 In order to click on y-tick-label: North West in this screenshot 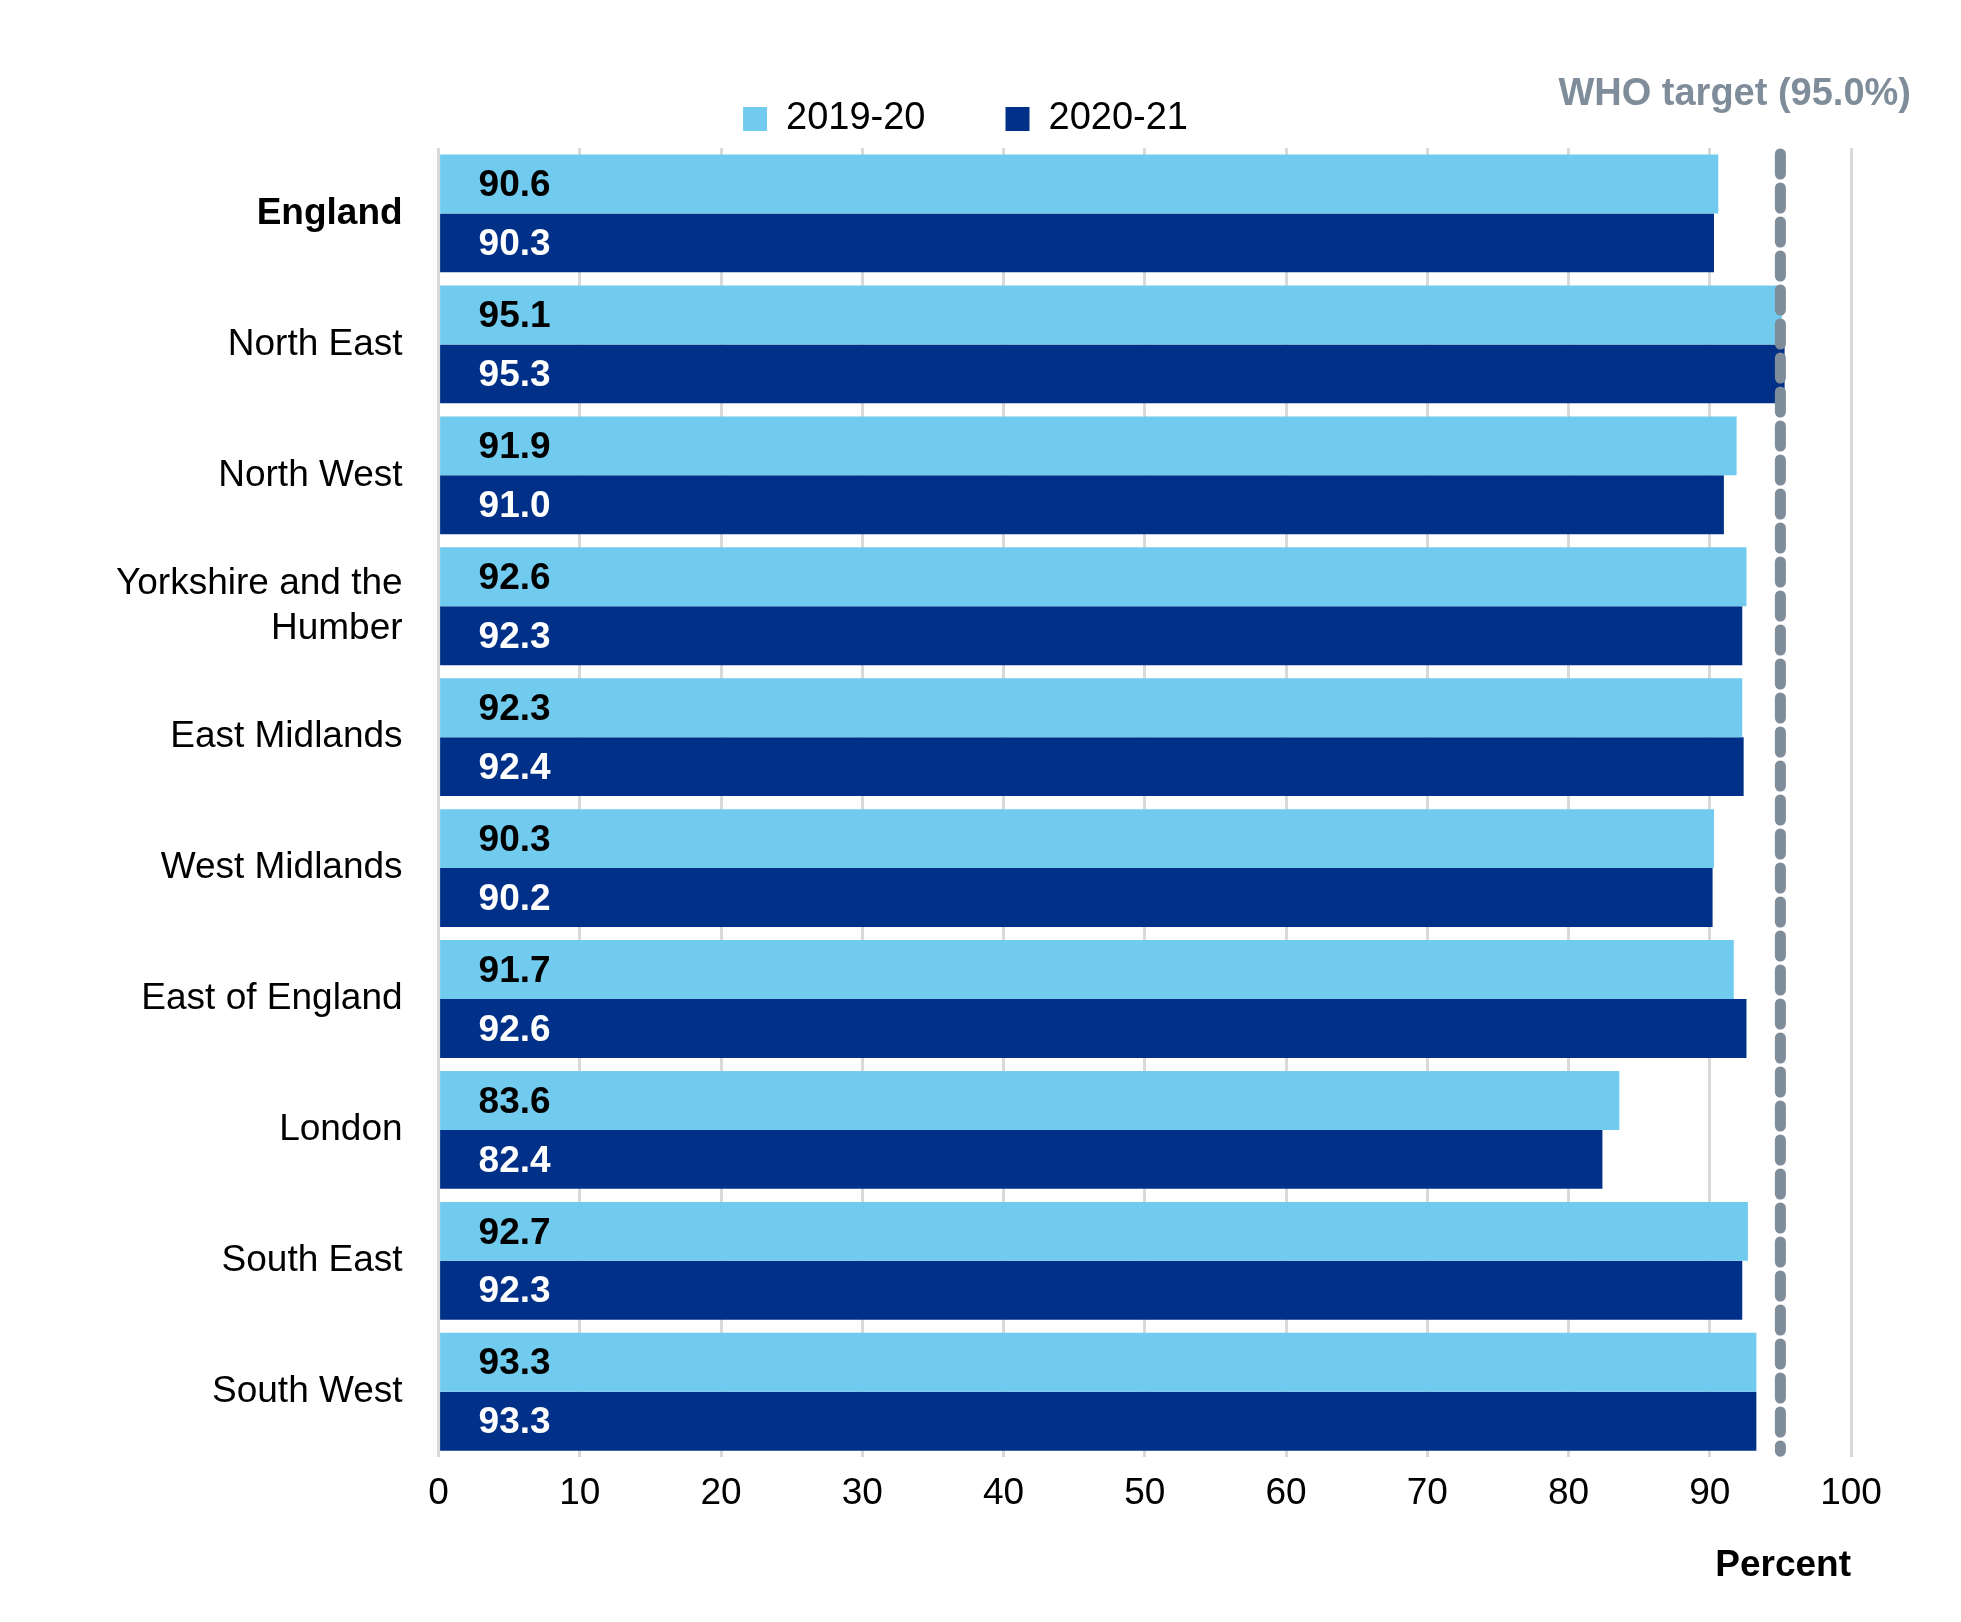, I will do `click(311, 473)`.